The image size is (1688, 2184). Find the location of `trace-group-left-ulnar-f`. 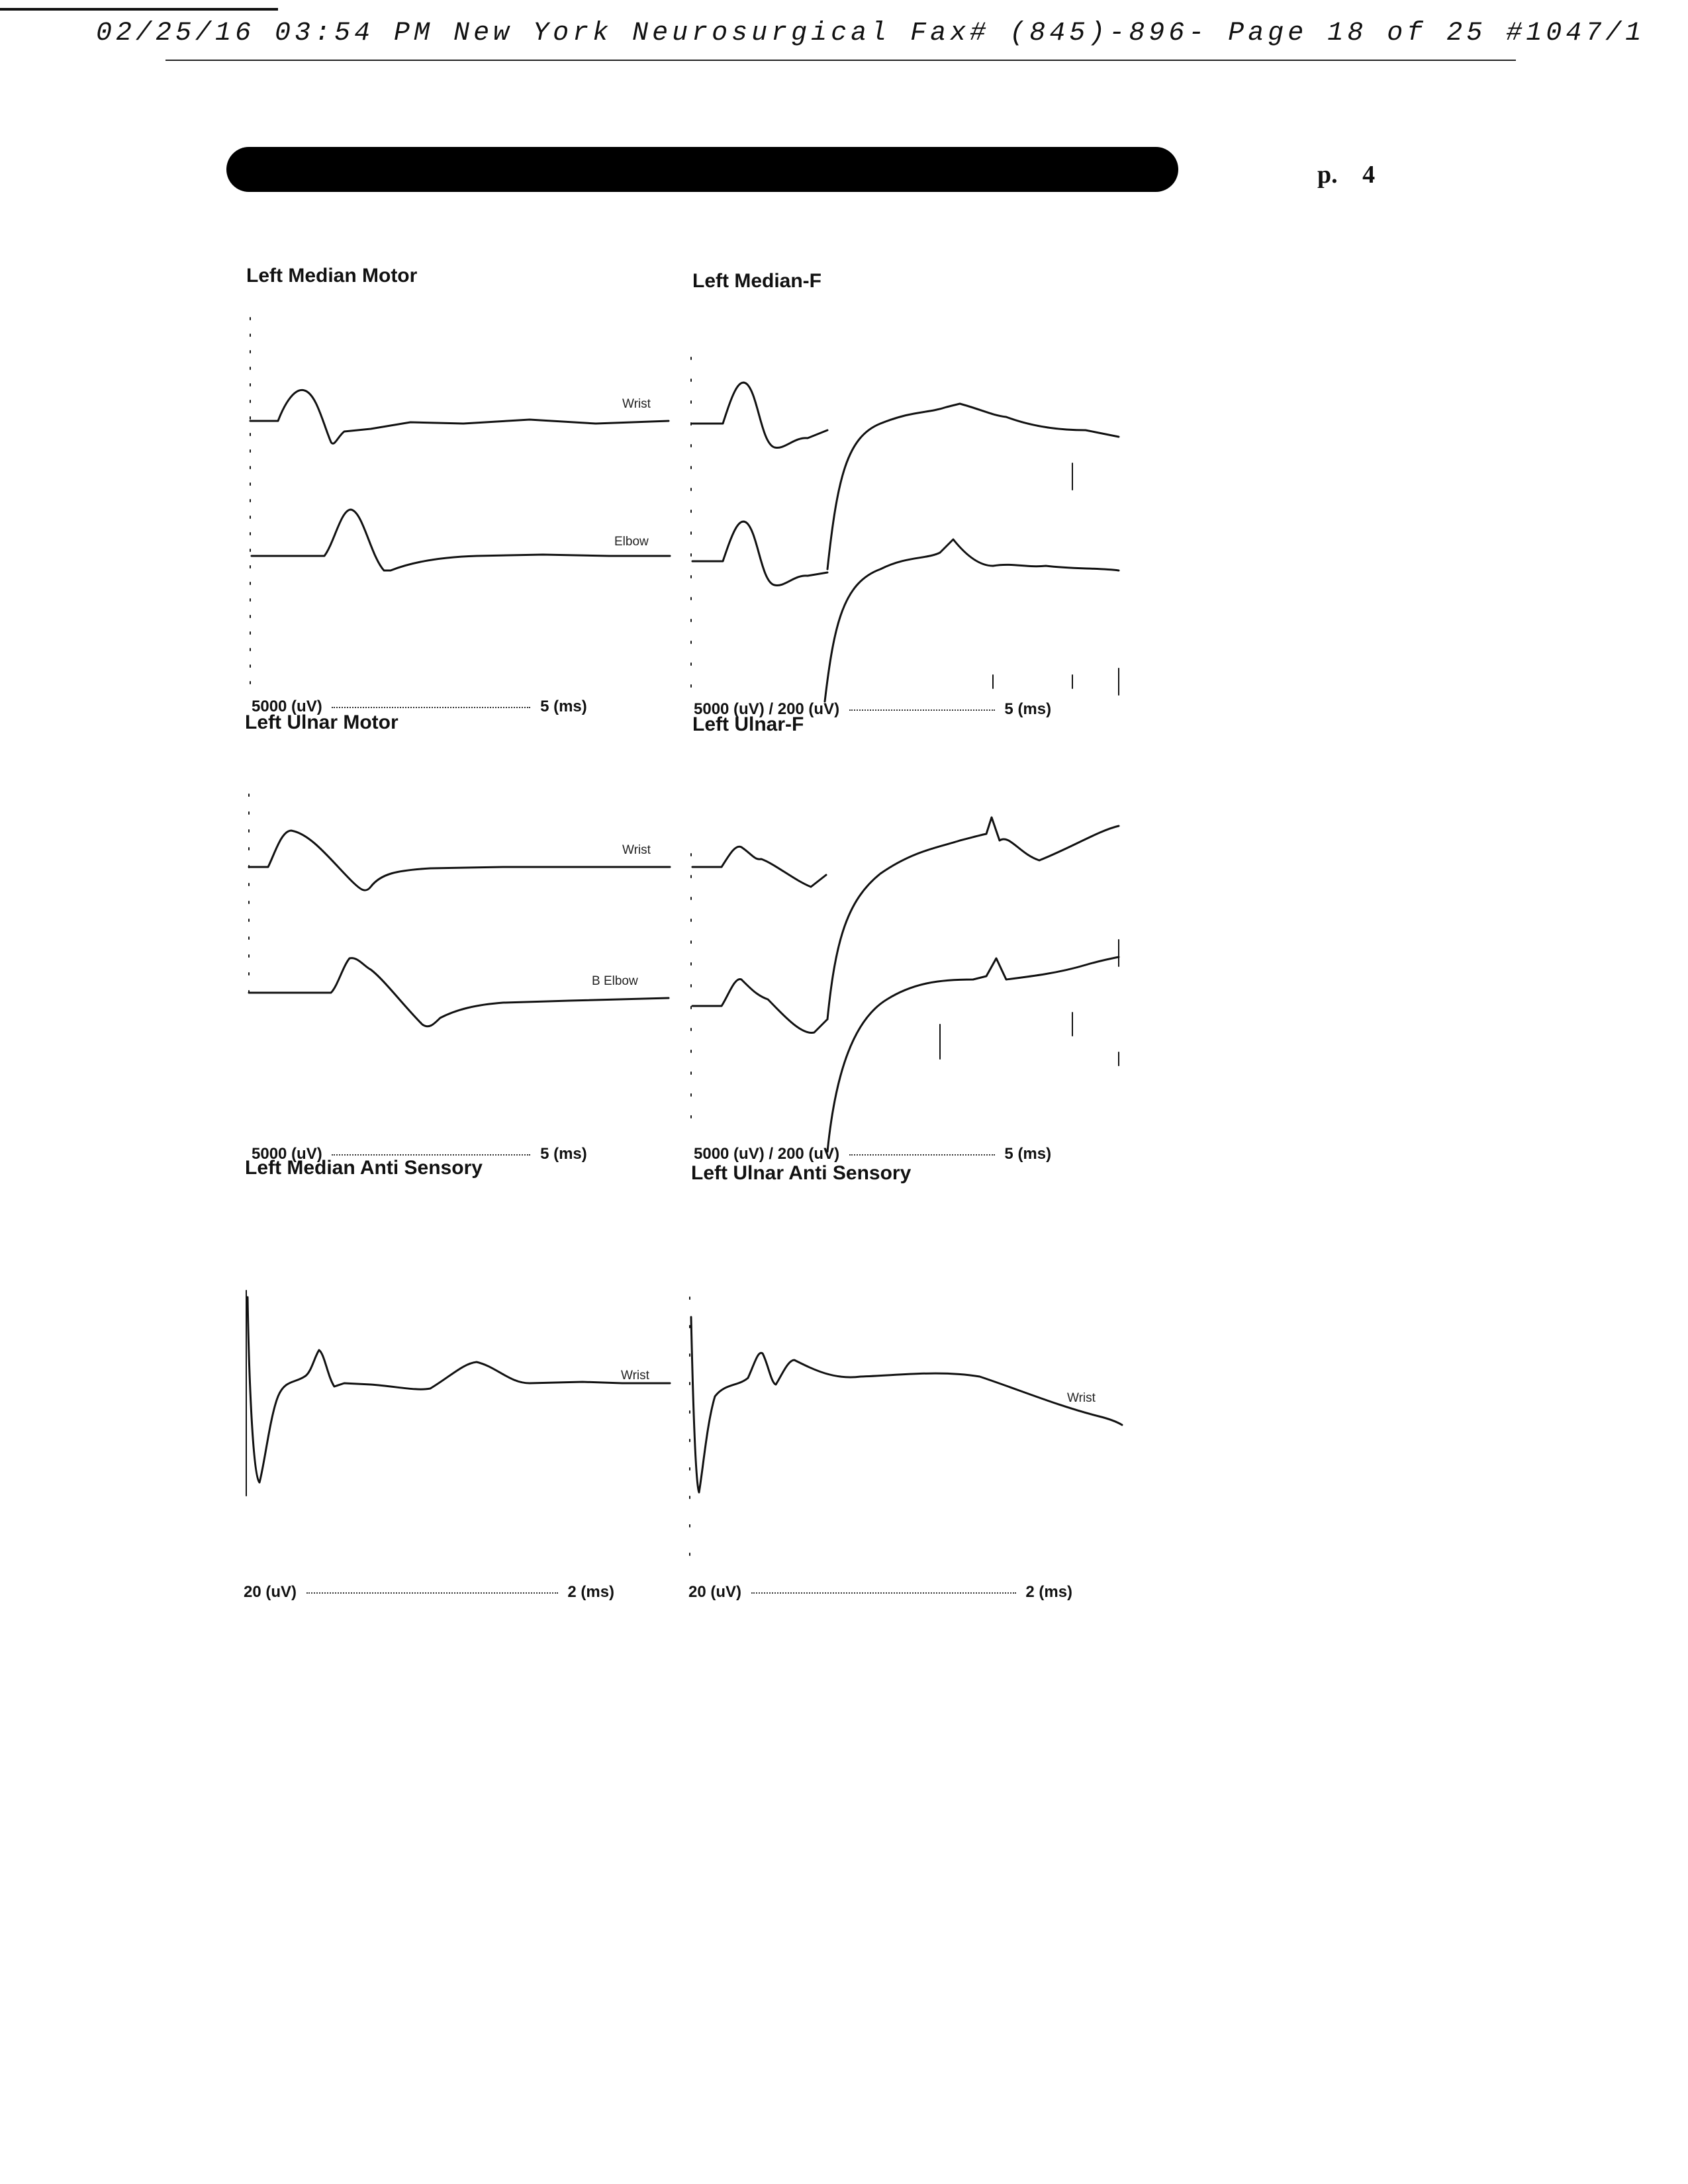

trace-group-left-ulnar-f is located at coordinates (905, 984).